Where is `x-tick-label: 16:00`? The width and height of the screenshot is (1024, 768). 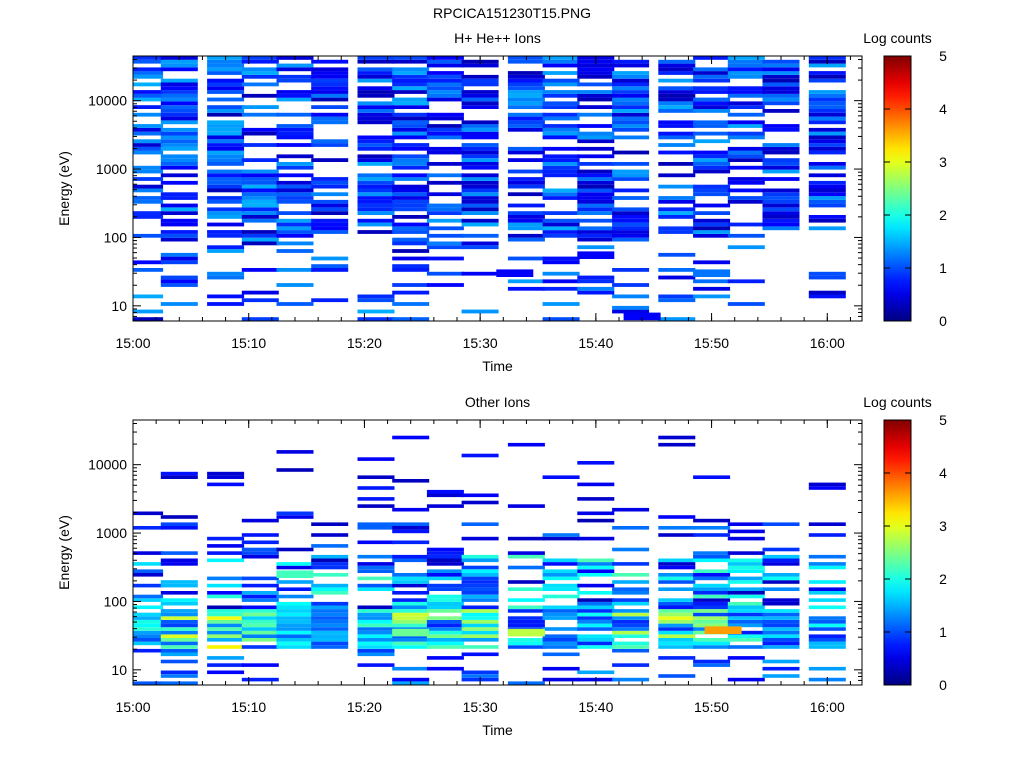
x-tick-label: 16:00 is located at coordinates (827, 343).